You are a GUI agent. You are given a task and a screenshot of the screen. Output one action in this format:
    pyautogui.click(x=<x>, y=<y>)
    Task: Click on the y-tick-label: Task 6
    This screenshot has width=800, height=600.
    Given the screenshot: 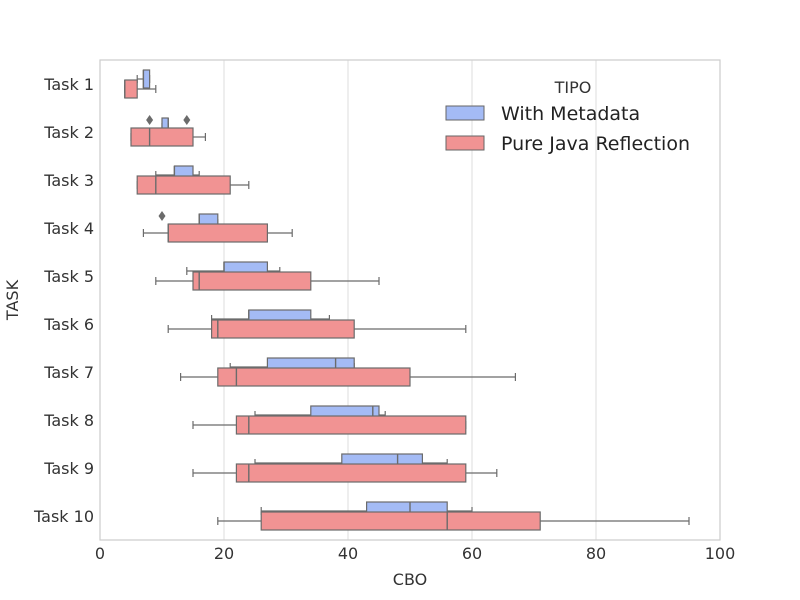 What is the action you would take?
    pyautogui.click(x=68, y=324)
    